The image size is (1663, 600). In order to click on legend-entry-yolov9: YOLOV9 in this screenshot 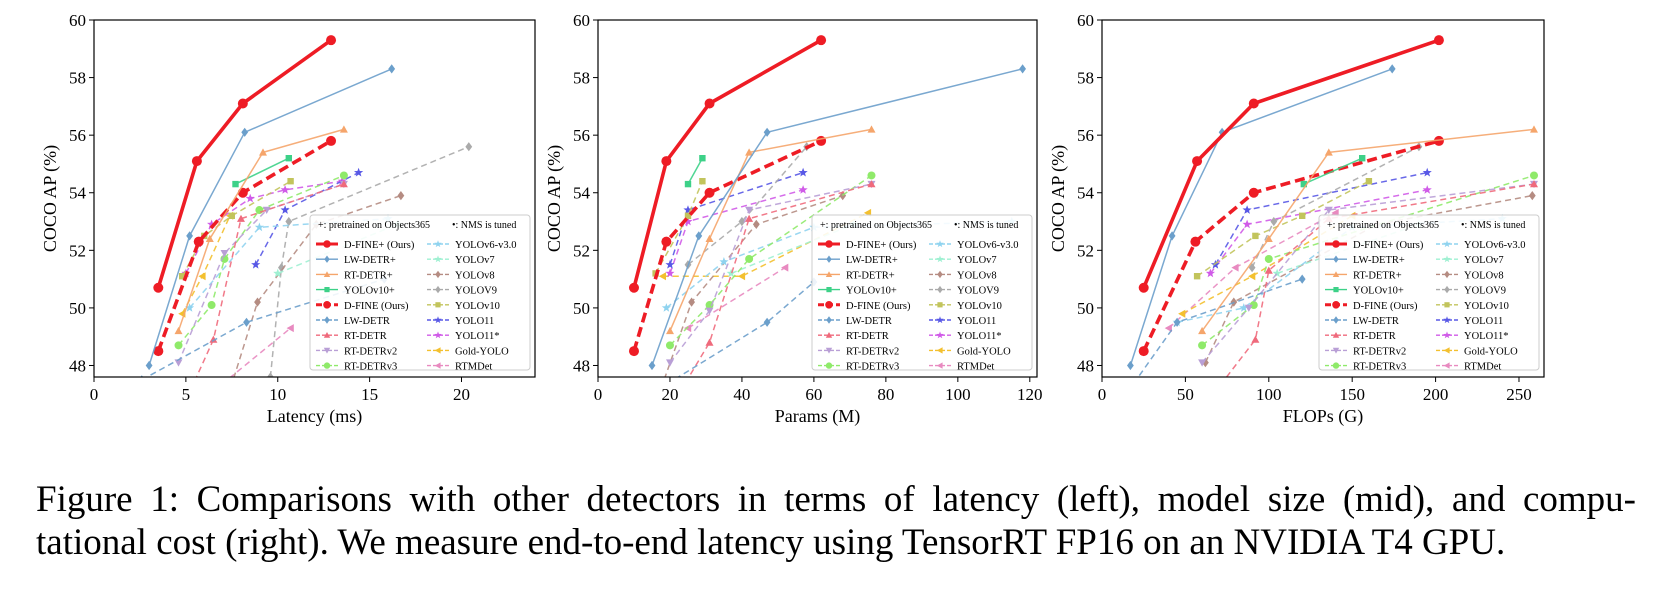, I will do `click(964, 291)`.